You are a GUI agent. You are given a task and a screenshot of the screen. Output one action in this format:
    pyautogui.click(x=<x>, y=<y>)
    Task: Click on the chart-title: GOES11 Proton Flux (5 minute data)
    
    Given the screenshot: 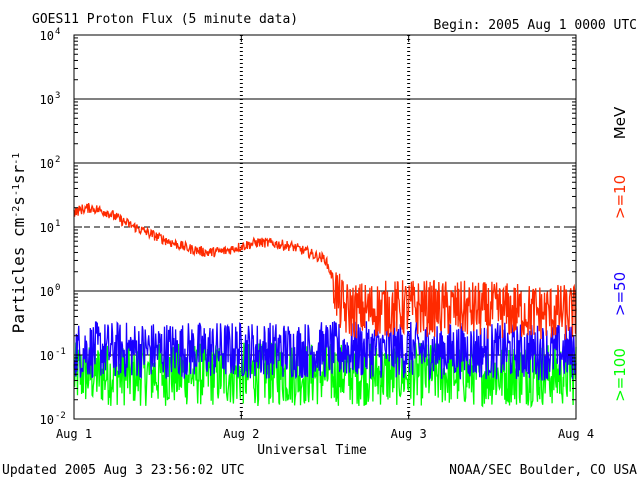 What is the action you would take?
    pyautogui.click(x=165, y=19)
    